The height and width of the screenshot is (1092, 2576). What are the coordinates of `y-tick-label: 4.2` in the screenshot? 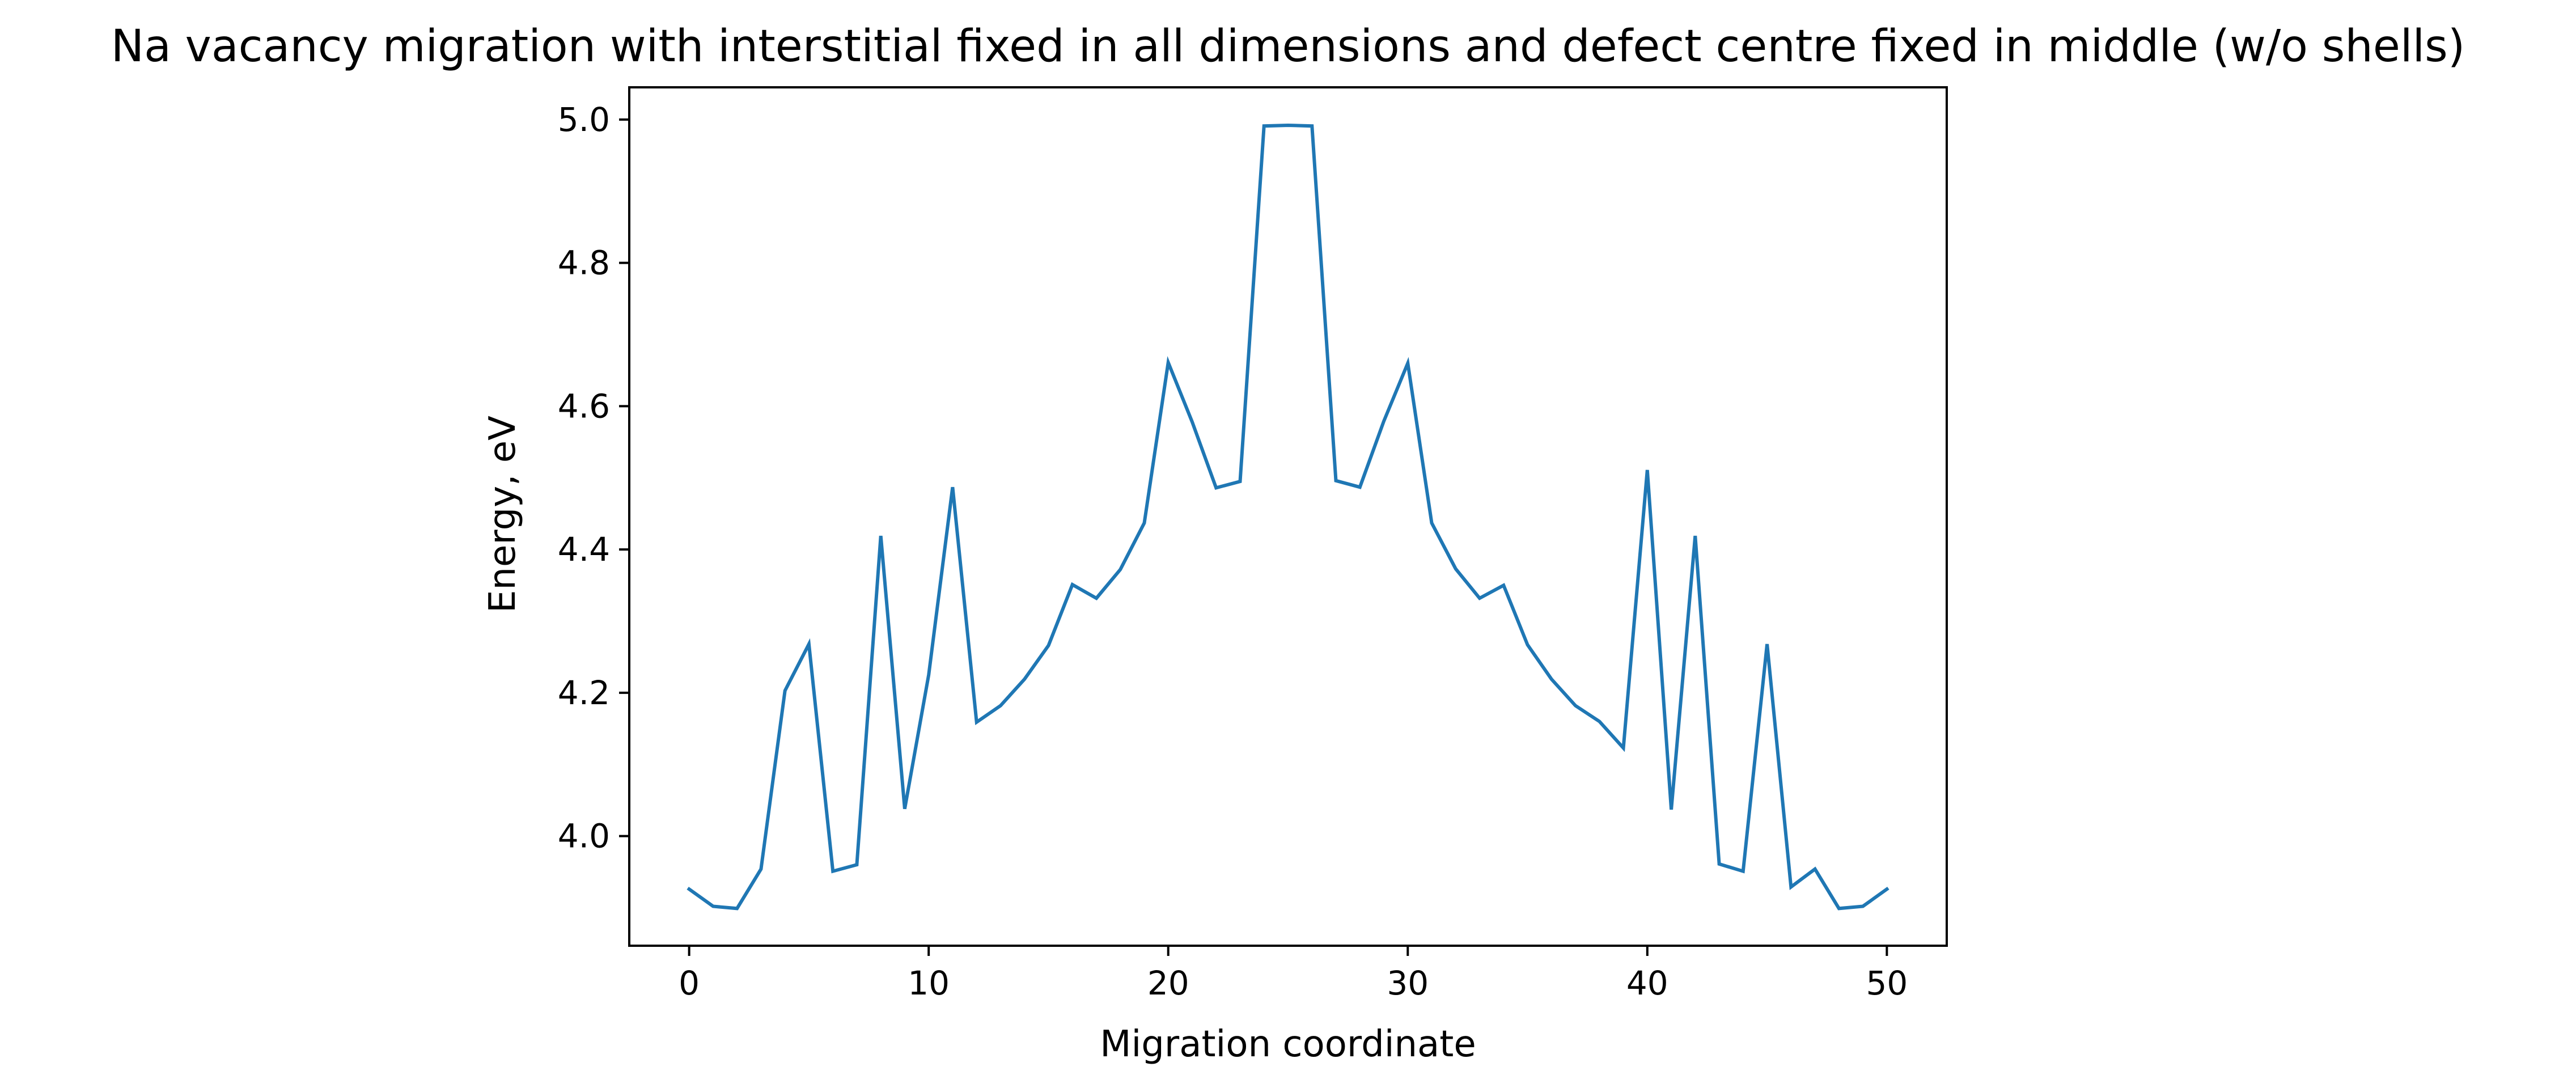 It's located at (584, 693).